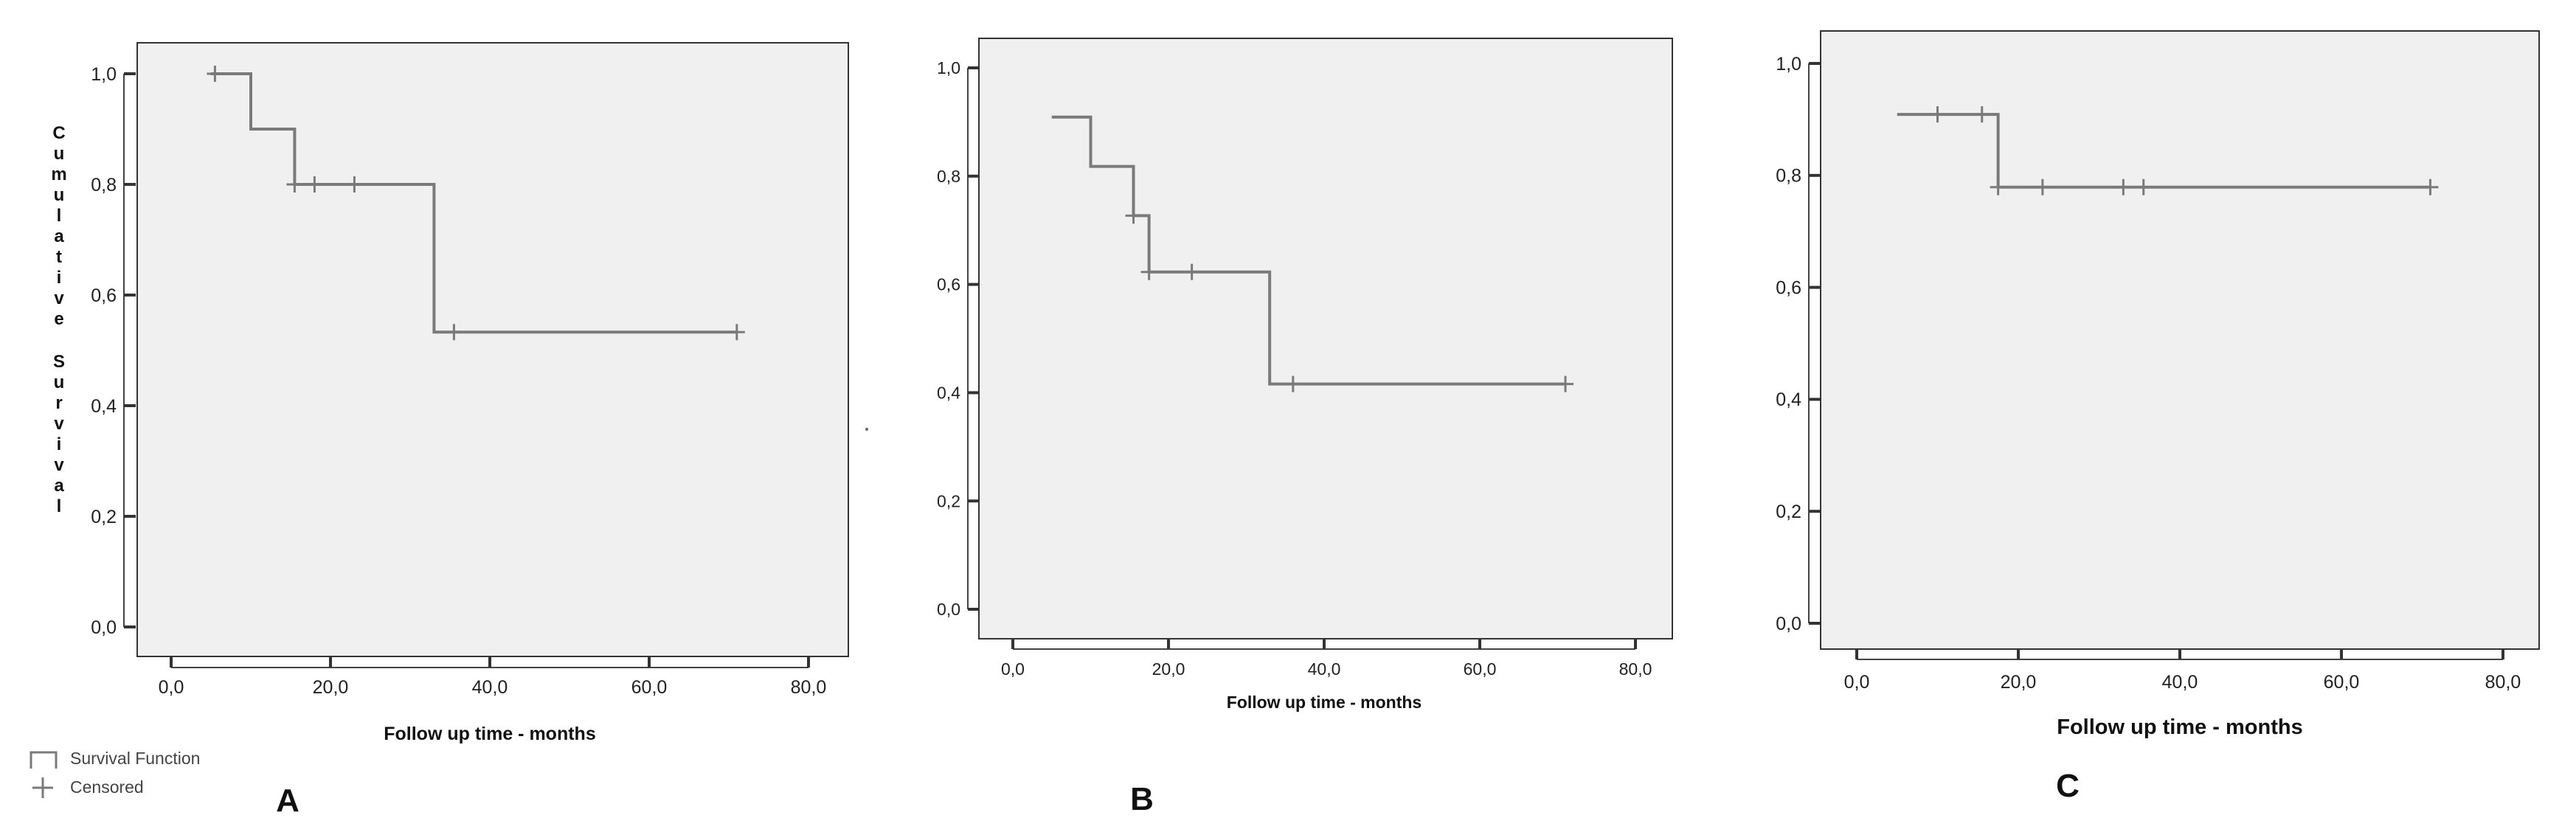 Image resolution: width=2576 pixels, height=832 pixels. I want to click on legend: Survival Function Censored, so click(115, 773).